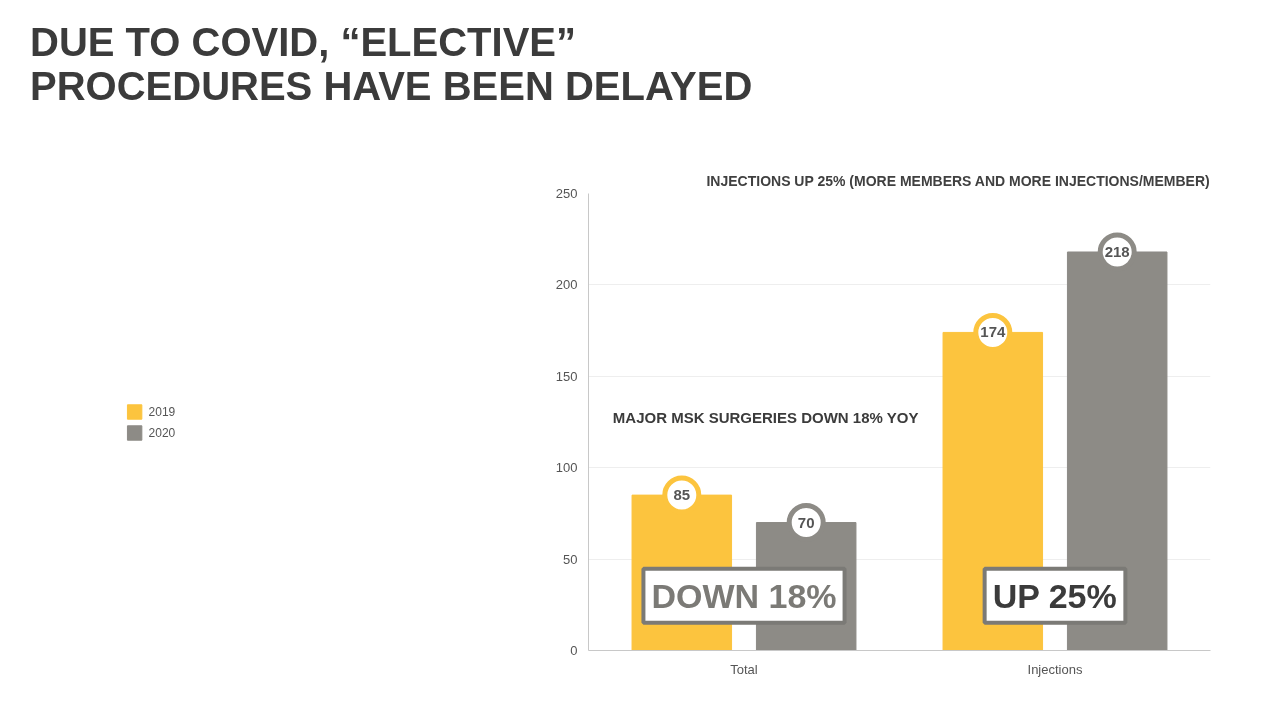 The width and height of the screenshot is (1286, 719). Describe the element at coordinates (1117, 251) in the screenshot. I see `data-label: 218` at that location.